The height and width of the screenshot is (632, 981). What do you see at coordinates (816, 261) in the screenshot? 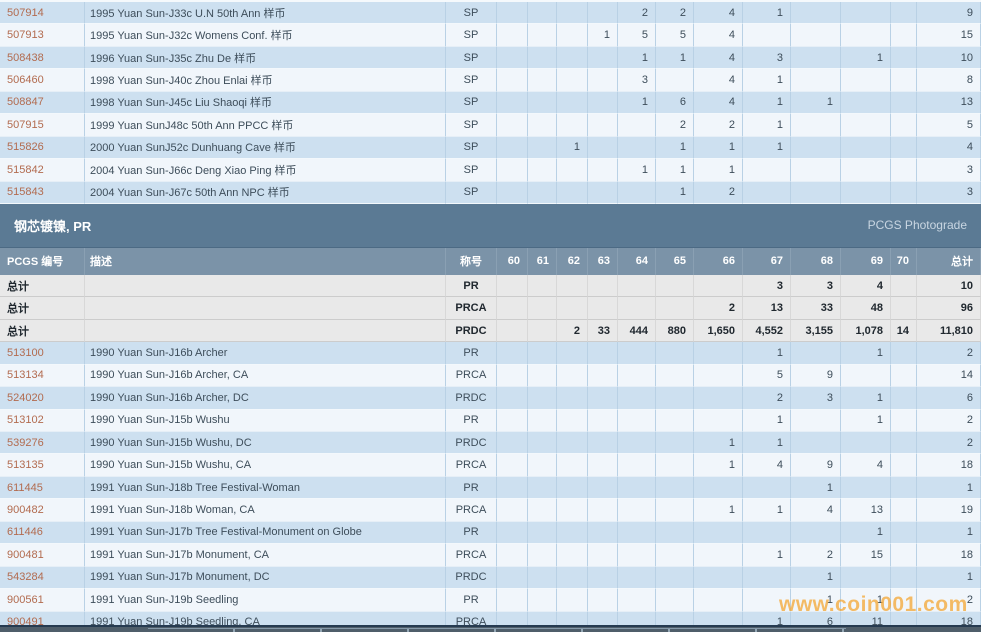
I see `header-grade-68: 68` at bounding box center [816, 261].